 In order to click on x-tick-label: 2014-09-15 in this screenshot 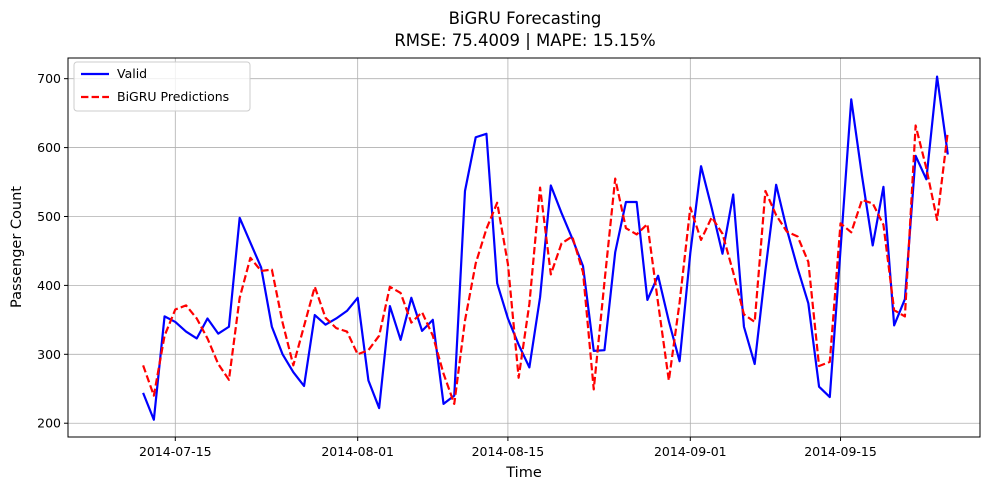, I will do `click(840, 451)`.